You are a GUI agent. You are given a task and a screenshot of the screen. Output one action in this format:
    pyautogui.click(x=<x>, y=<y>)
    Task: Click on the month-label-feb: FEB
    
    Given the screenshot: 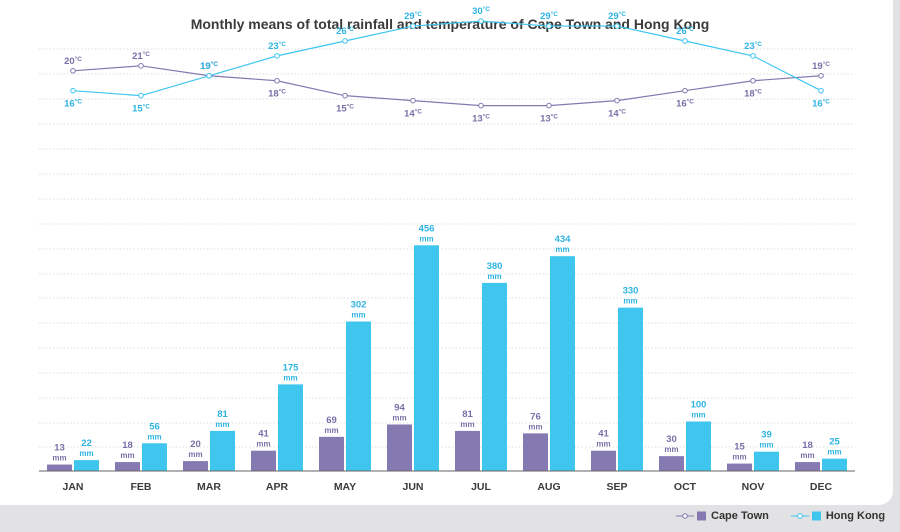 What is the action you would take?
    pyautogui.click(x=141, y=487)
    